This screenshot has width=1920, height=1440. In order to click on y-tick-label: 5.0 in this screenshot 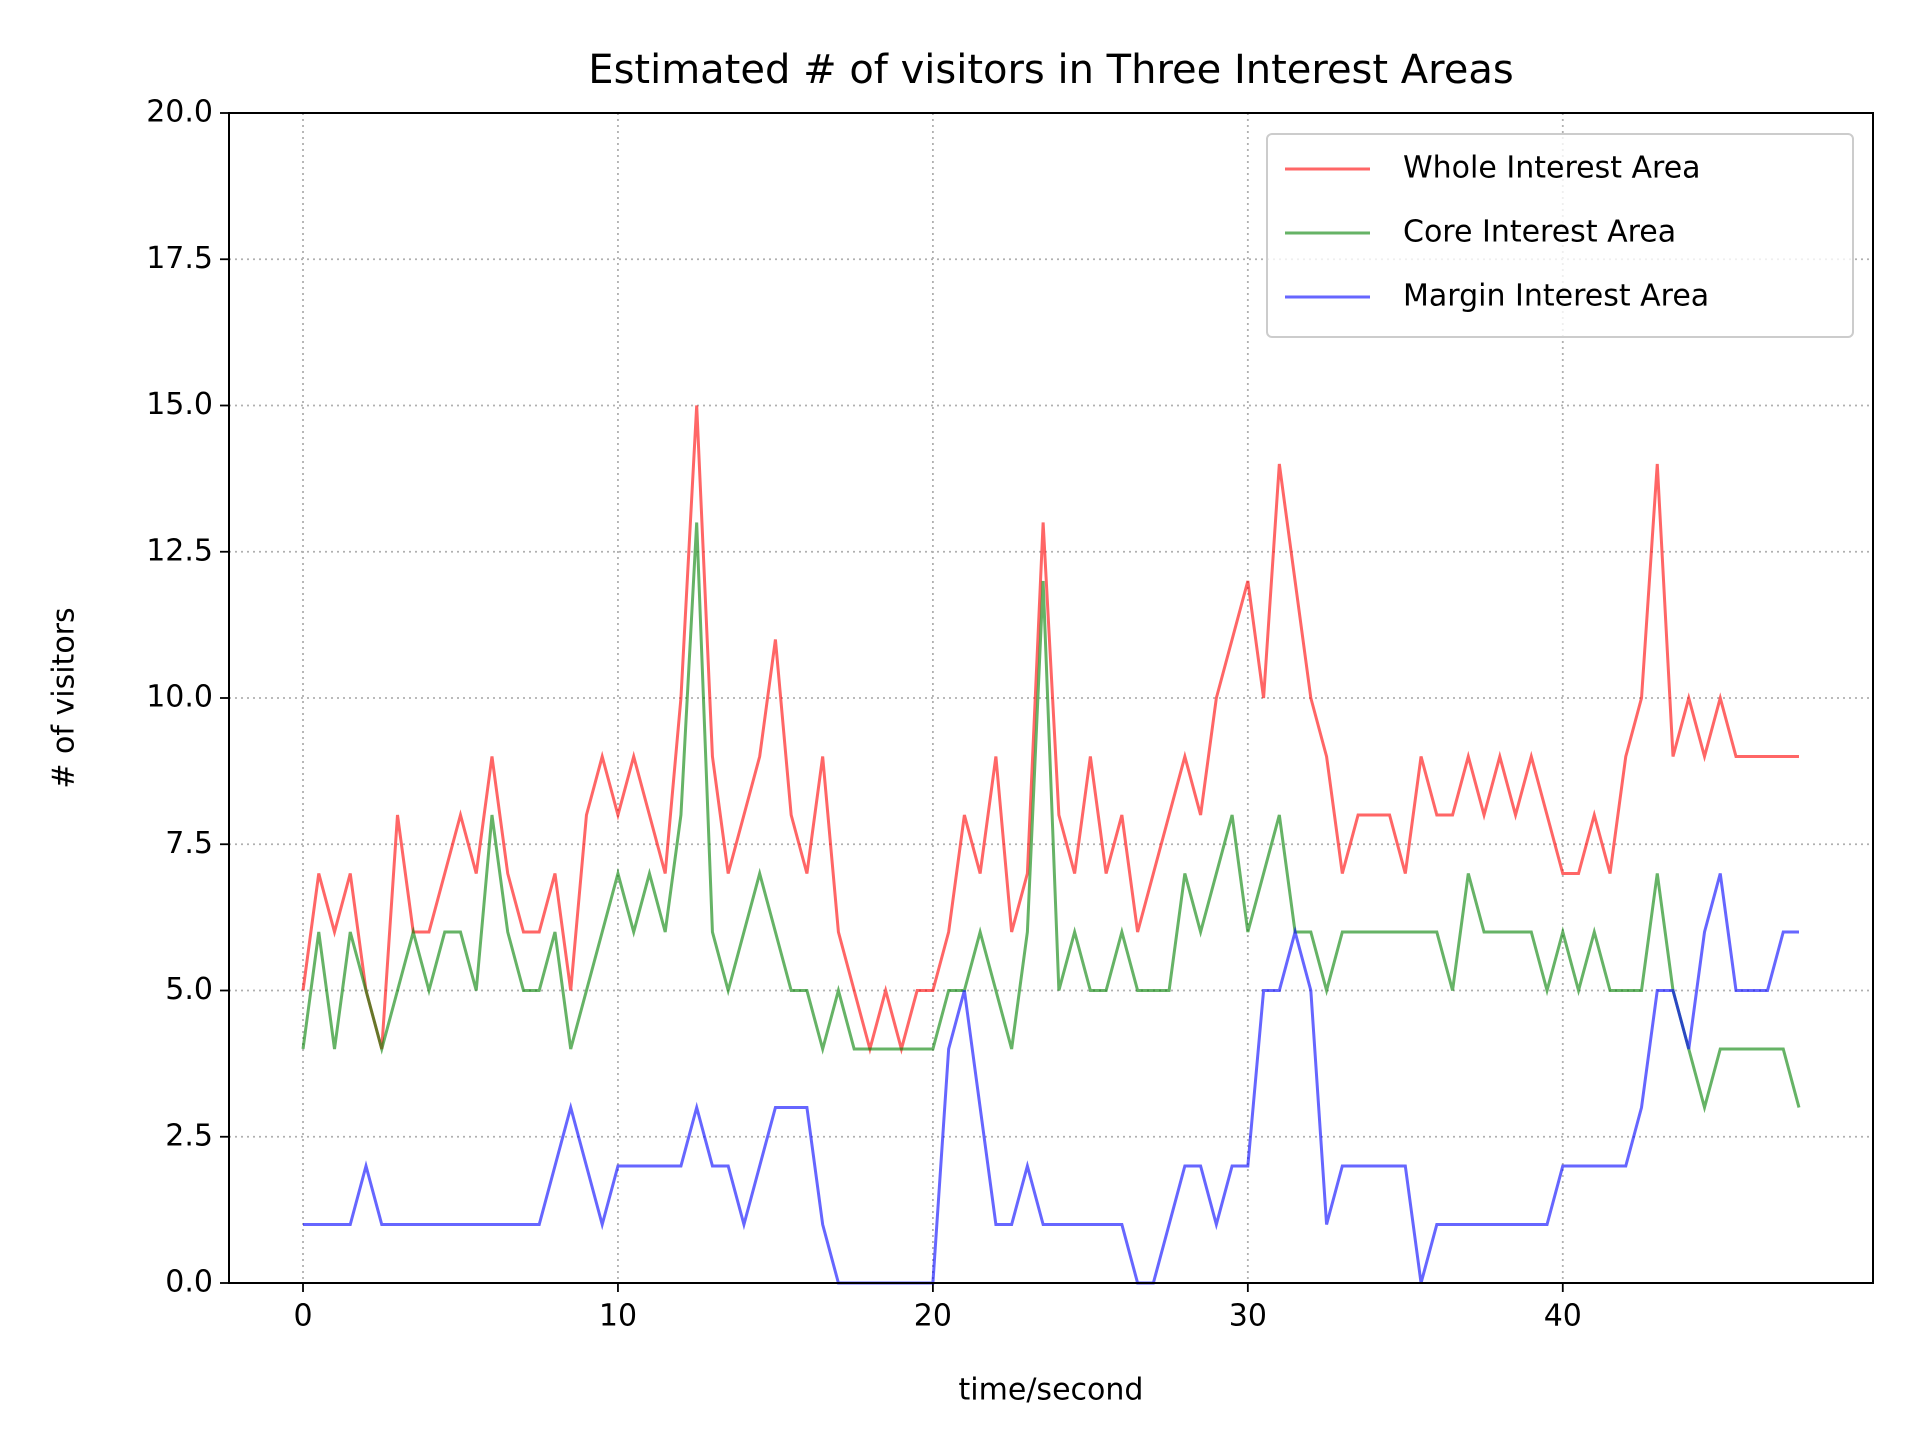, I will do `click(189, 989)`.